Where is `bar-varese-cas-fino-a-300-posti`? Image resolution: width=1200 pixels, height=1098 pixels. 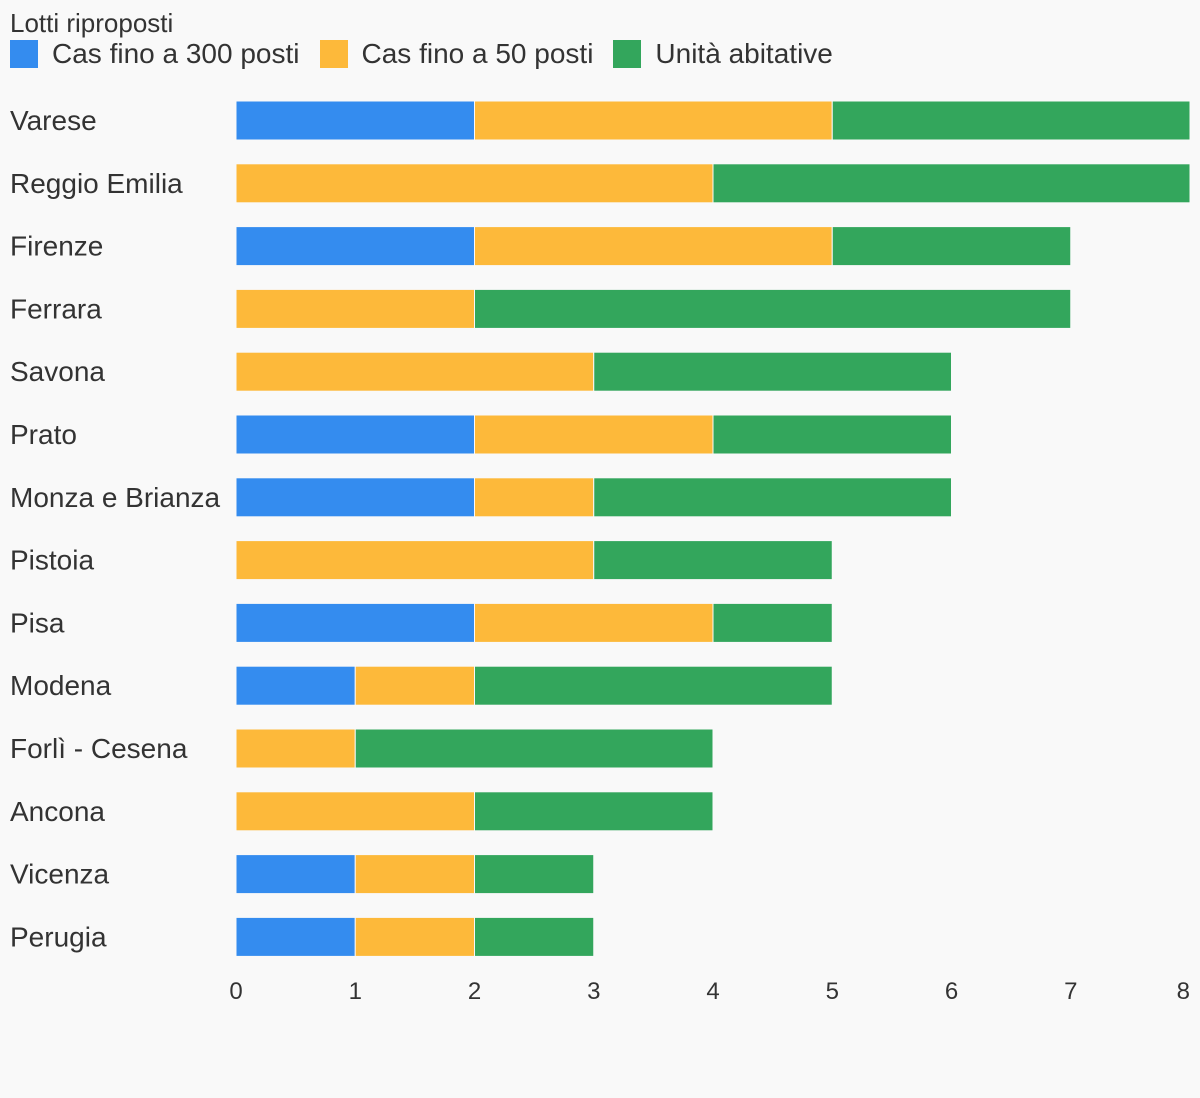
bar-varese-cas-fino-a-300-posti is located at coordinates (355, 120).